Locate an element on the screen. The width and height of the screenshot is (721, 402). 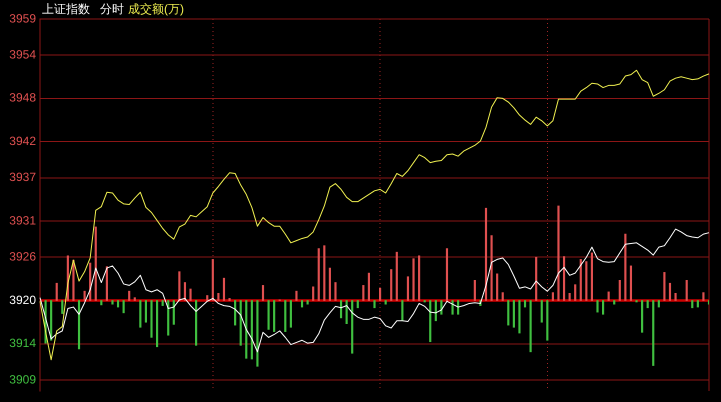
y-tick-label: 3920 is located at coordinates (22, 299).